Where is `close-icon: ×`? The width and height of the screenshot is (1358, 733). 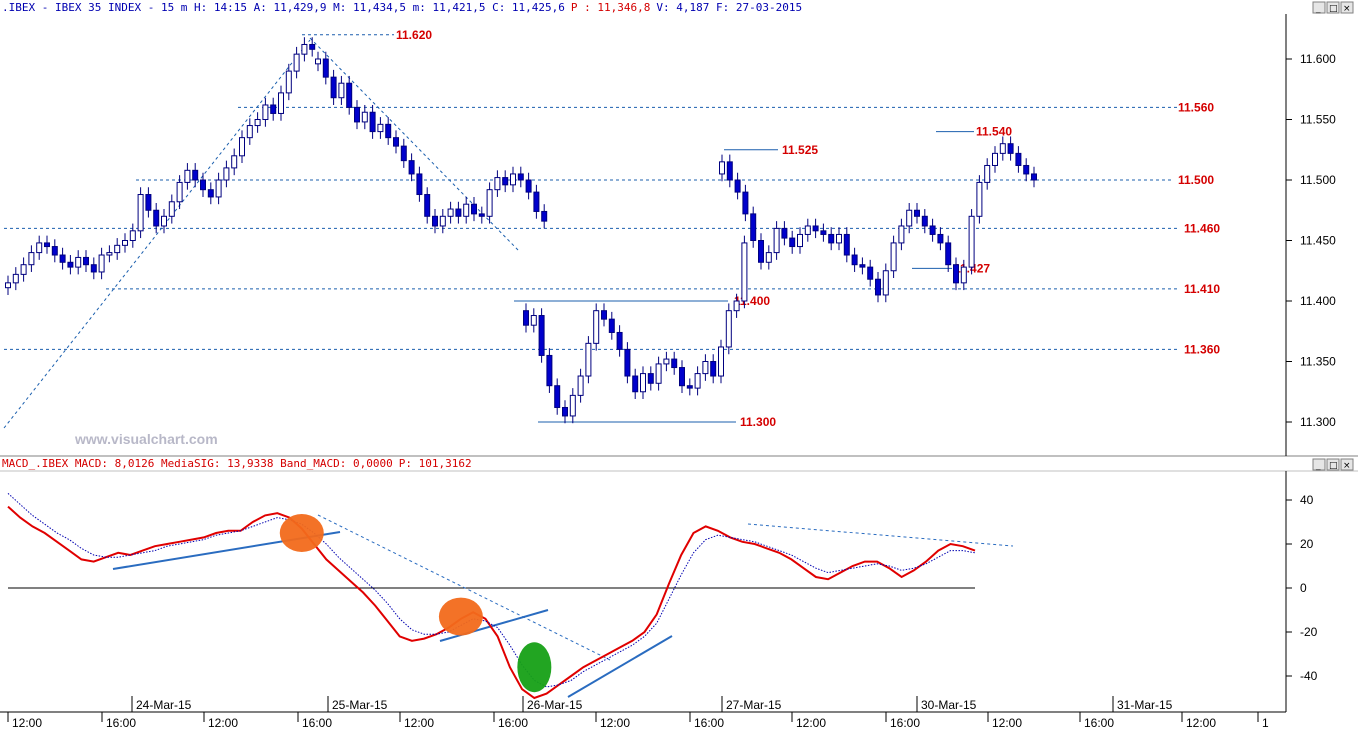 close-icon: × is located at coordinates (1347, 9).